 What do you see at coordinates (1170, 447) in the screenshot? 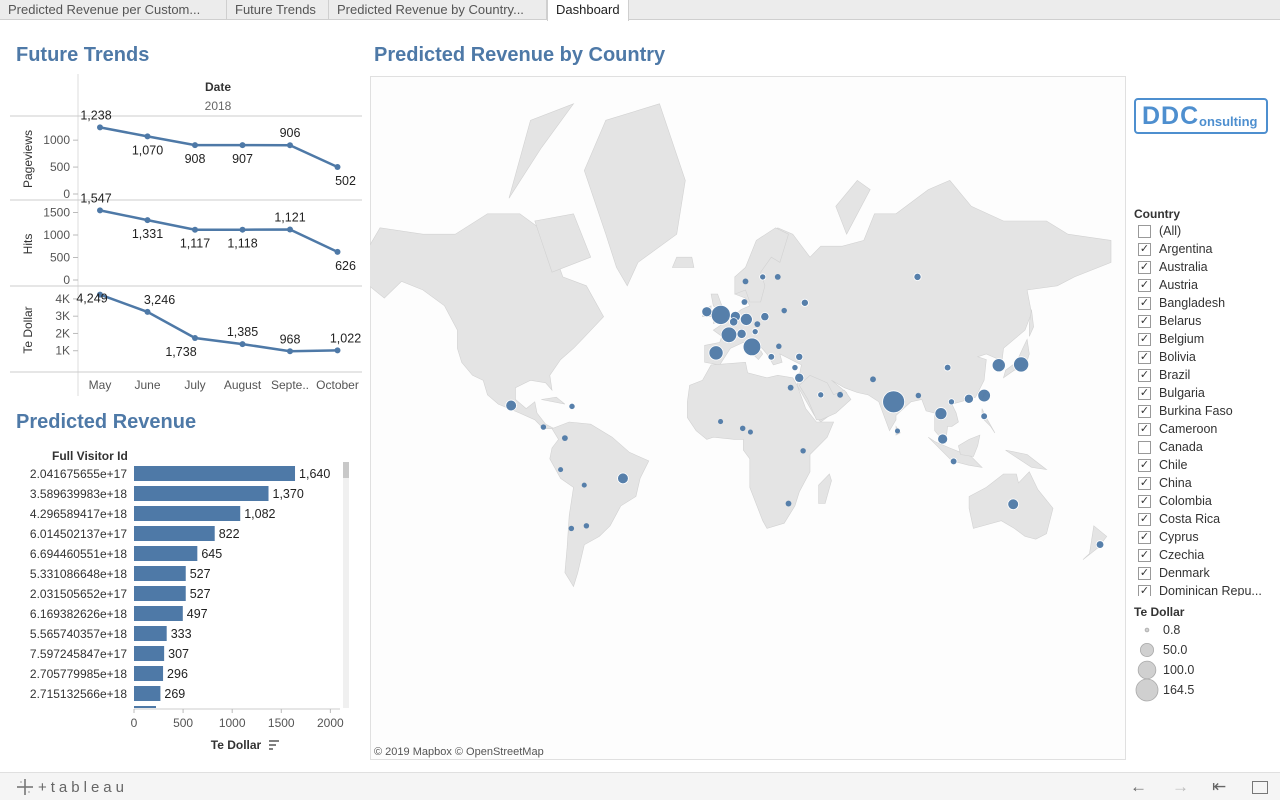
I see `country-filter-item: Canada` at bounding box center [1170, 447].